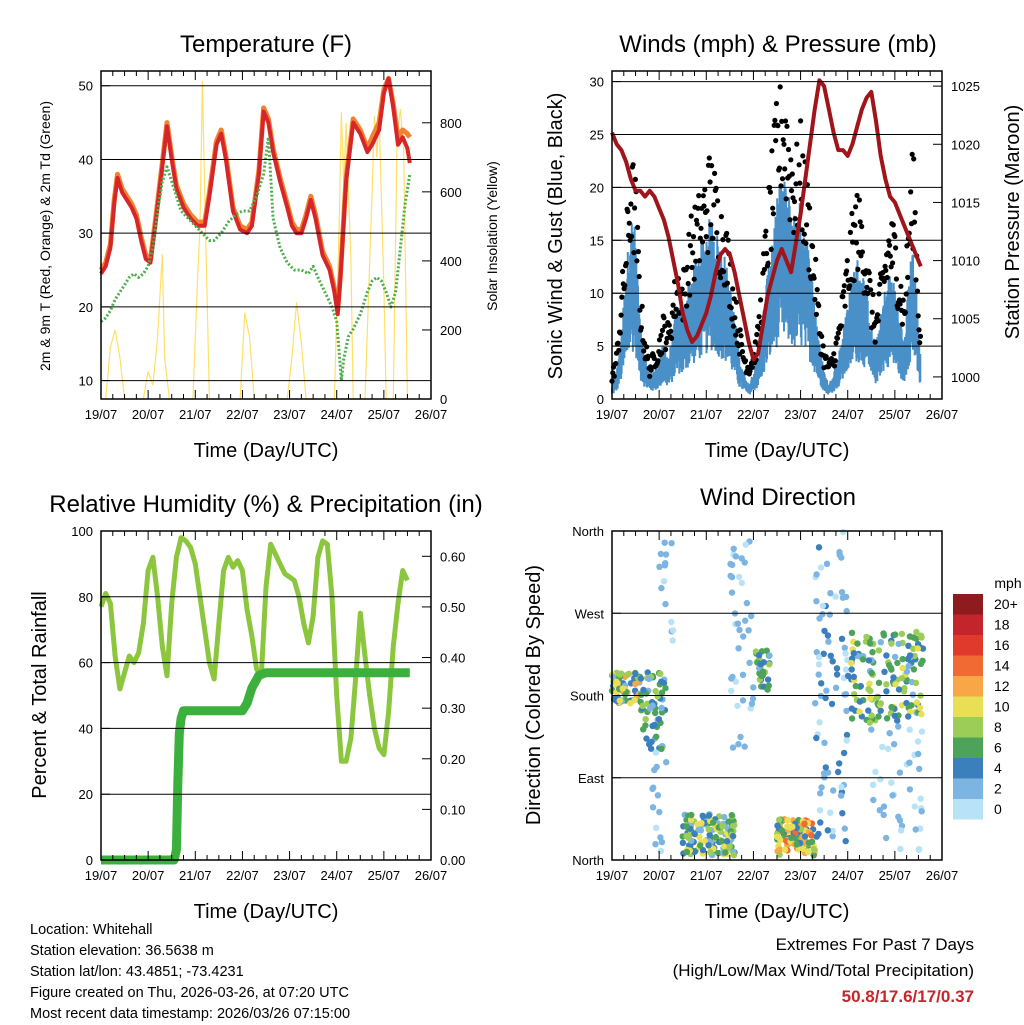 Image resolution: width=1024 pixels, height=1025 pixels. Describe the element at coordinates (40, 695) in the screenshot. I see `y-axis-label: Percent & Total Rainfall` at that location.